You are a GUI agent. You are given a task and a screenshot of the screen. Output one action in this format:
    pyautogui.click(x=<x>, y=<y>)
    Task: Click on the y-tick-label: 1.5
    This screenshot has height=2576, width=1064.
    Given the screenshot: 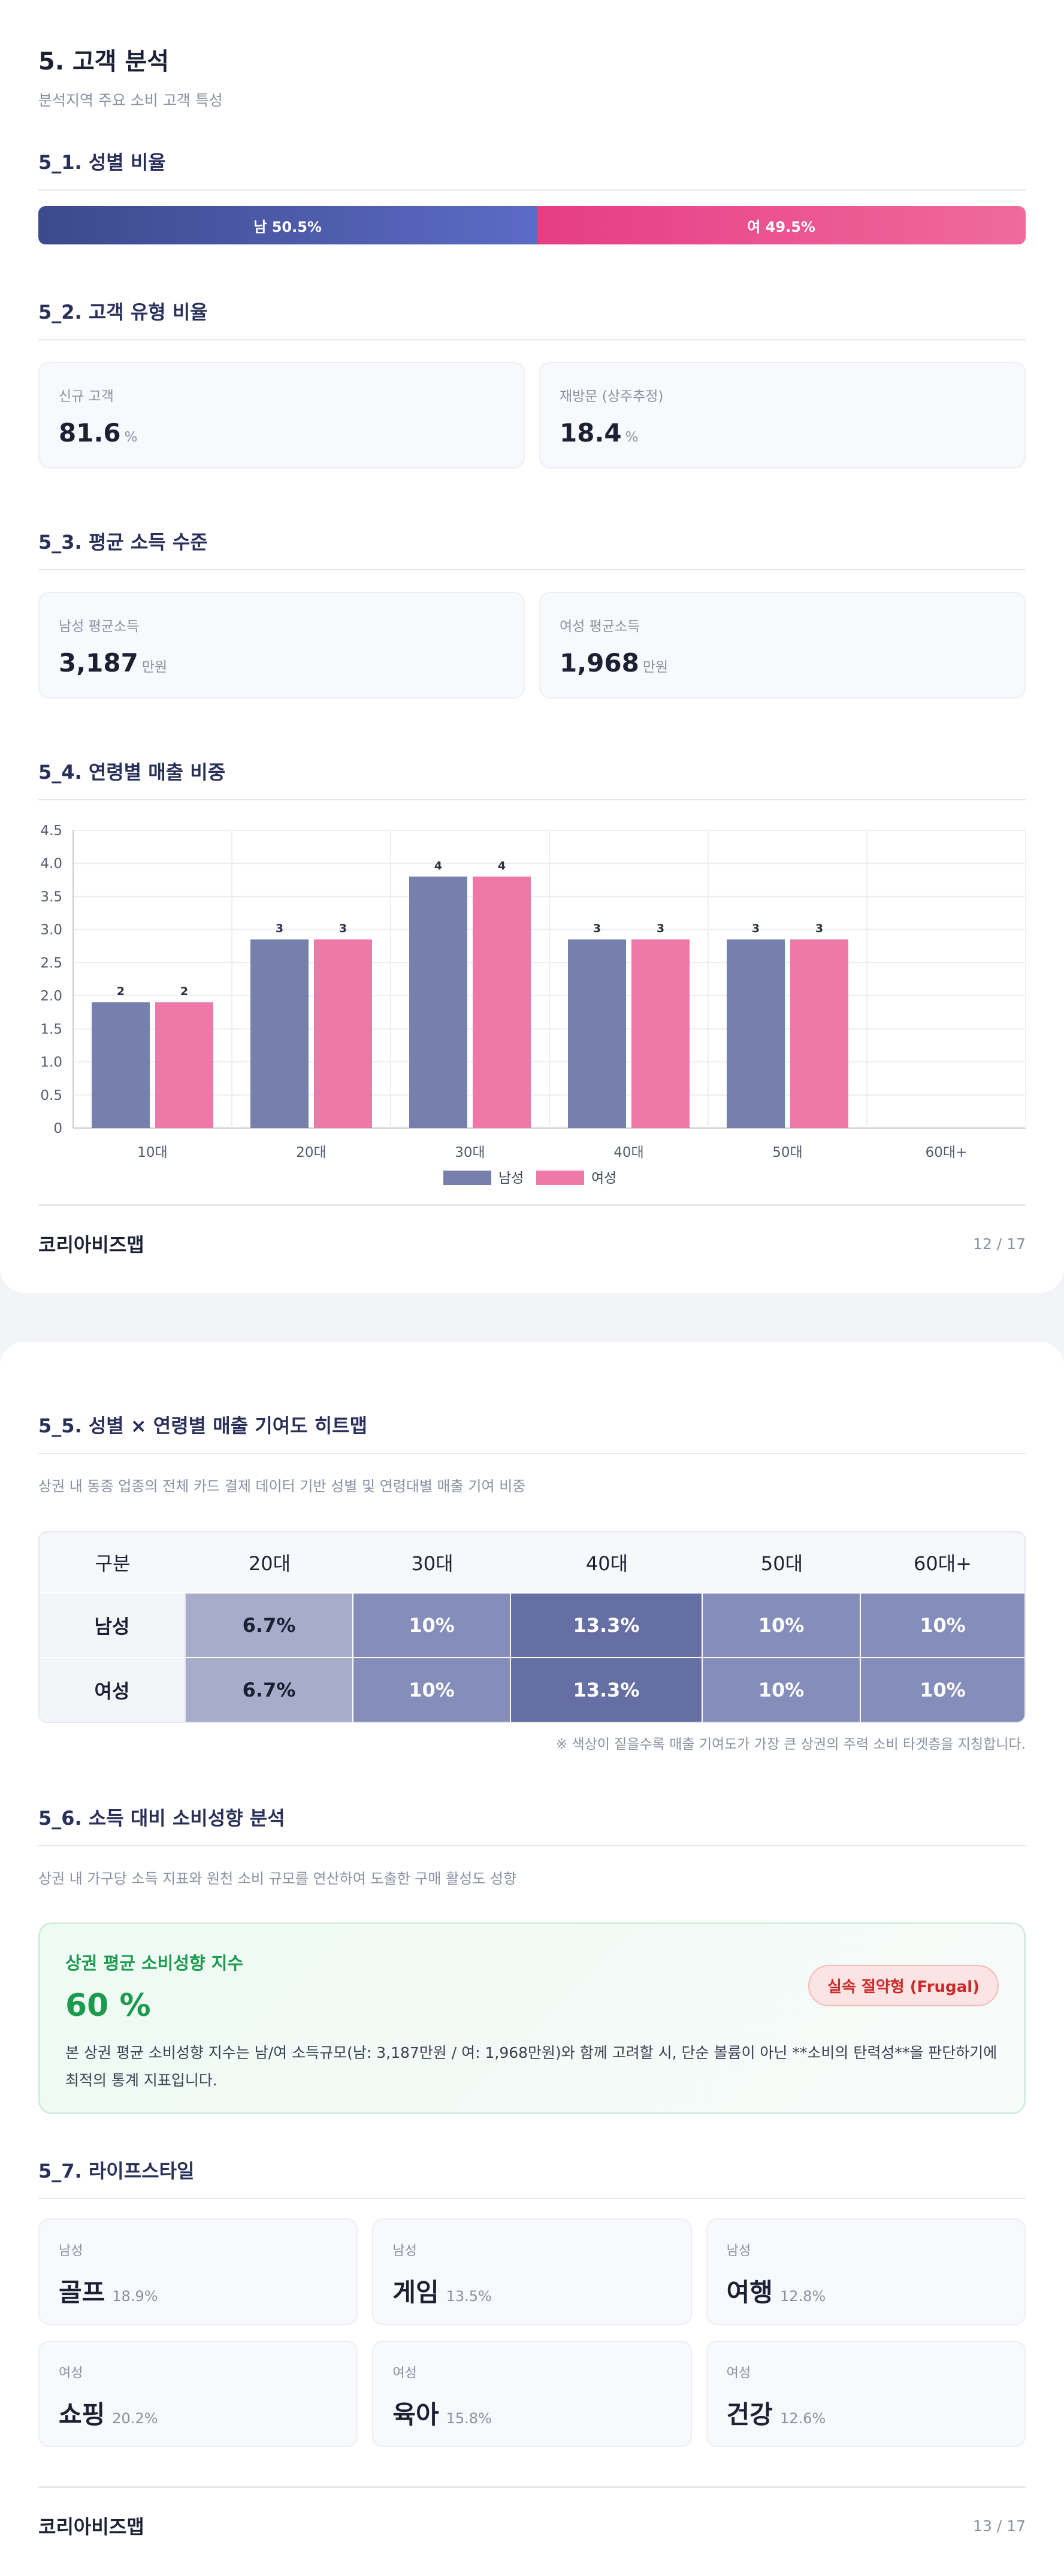 What is the action you would take?
    pyautogui.click(x=51, y=1029)
    